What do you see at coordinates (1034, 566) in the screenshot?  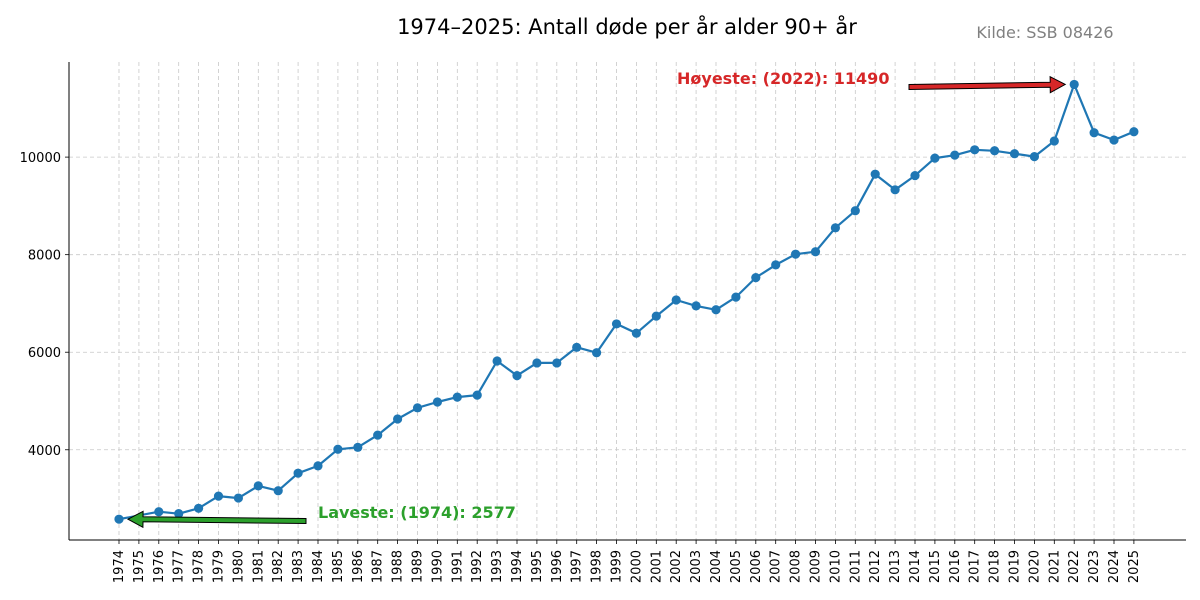 I see `x-tick-label: 2020` at bounding box center [1034, 566].